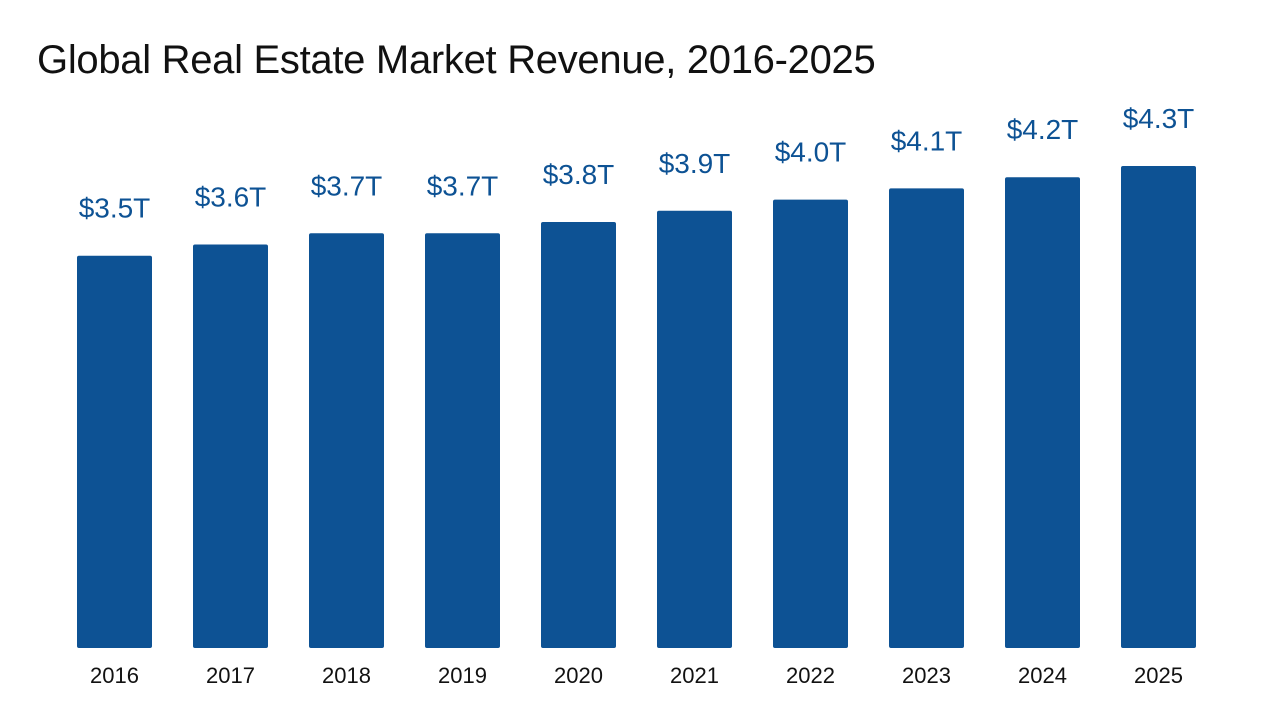 This screenshot has width=1272, height=725. Describe the element at coordinates (926, 675) in the screenshot. I see `x-tick-label-2023: 2023` at that location.